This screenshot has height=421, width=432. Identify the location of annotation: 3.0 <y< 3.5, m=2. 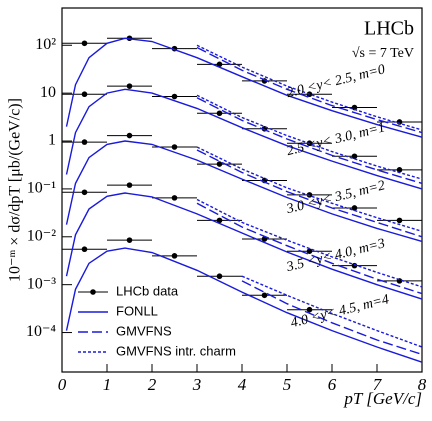
(335, 197).